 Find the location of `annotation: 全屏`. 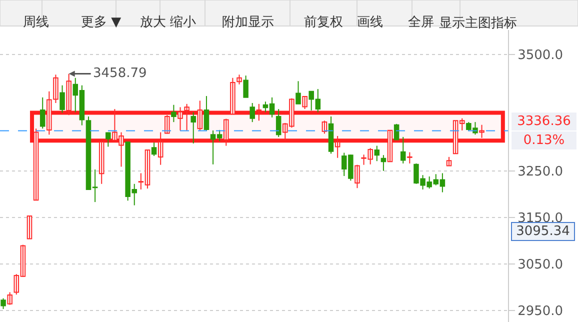

annotation: 全屏 is located at coordinates (421, 22).